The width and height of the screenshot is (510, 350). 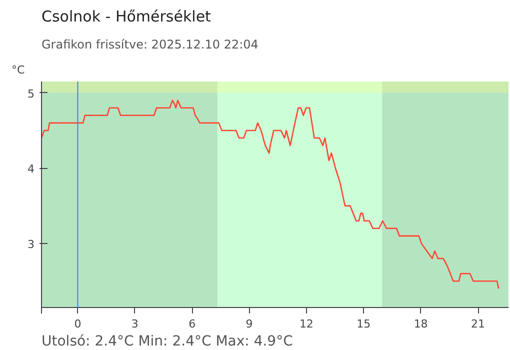 I want to click on x-tick-label: 3, so click(x=134, y=324).